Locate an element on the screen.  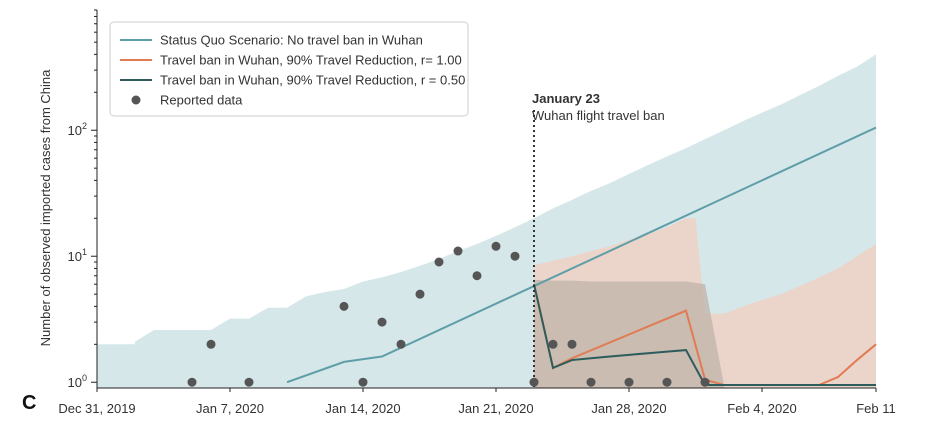
x-tick-label: Jan 14, 2020 is located at coordinates (362, 408).